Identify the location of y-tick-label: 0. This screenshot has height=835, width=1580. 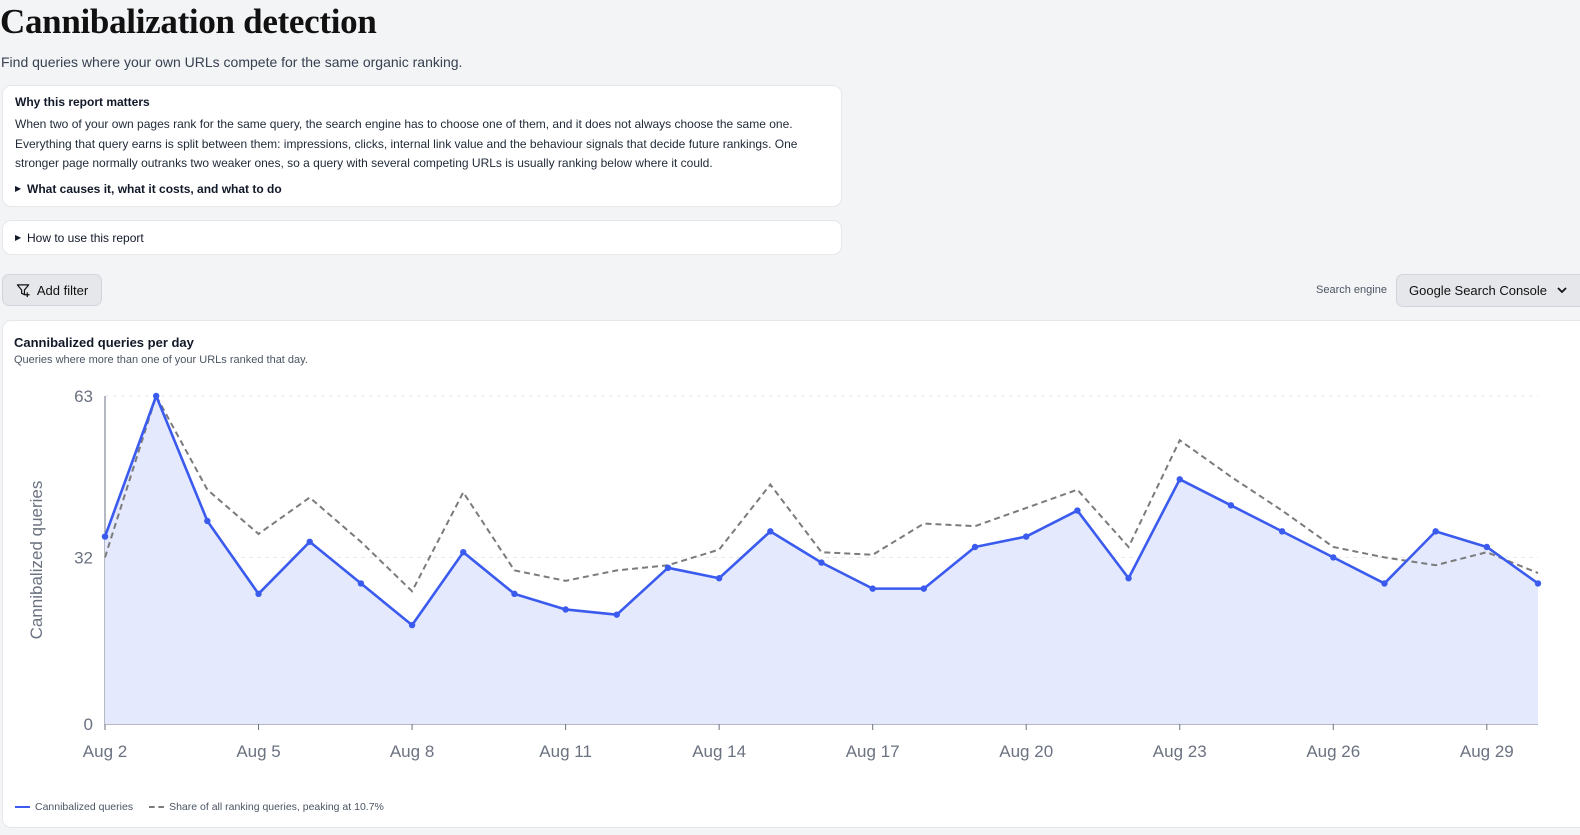
(88, 724).